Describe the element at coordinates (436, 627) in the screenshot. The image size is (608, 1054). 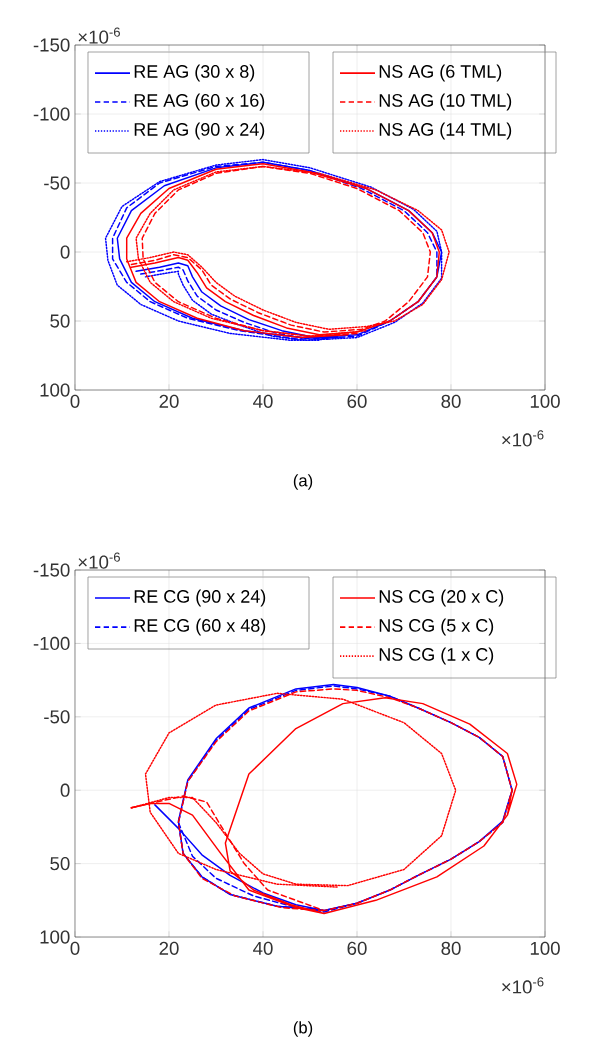
I see `legend-label: NS CG (5 x C)` at that location.